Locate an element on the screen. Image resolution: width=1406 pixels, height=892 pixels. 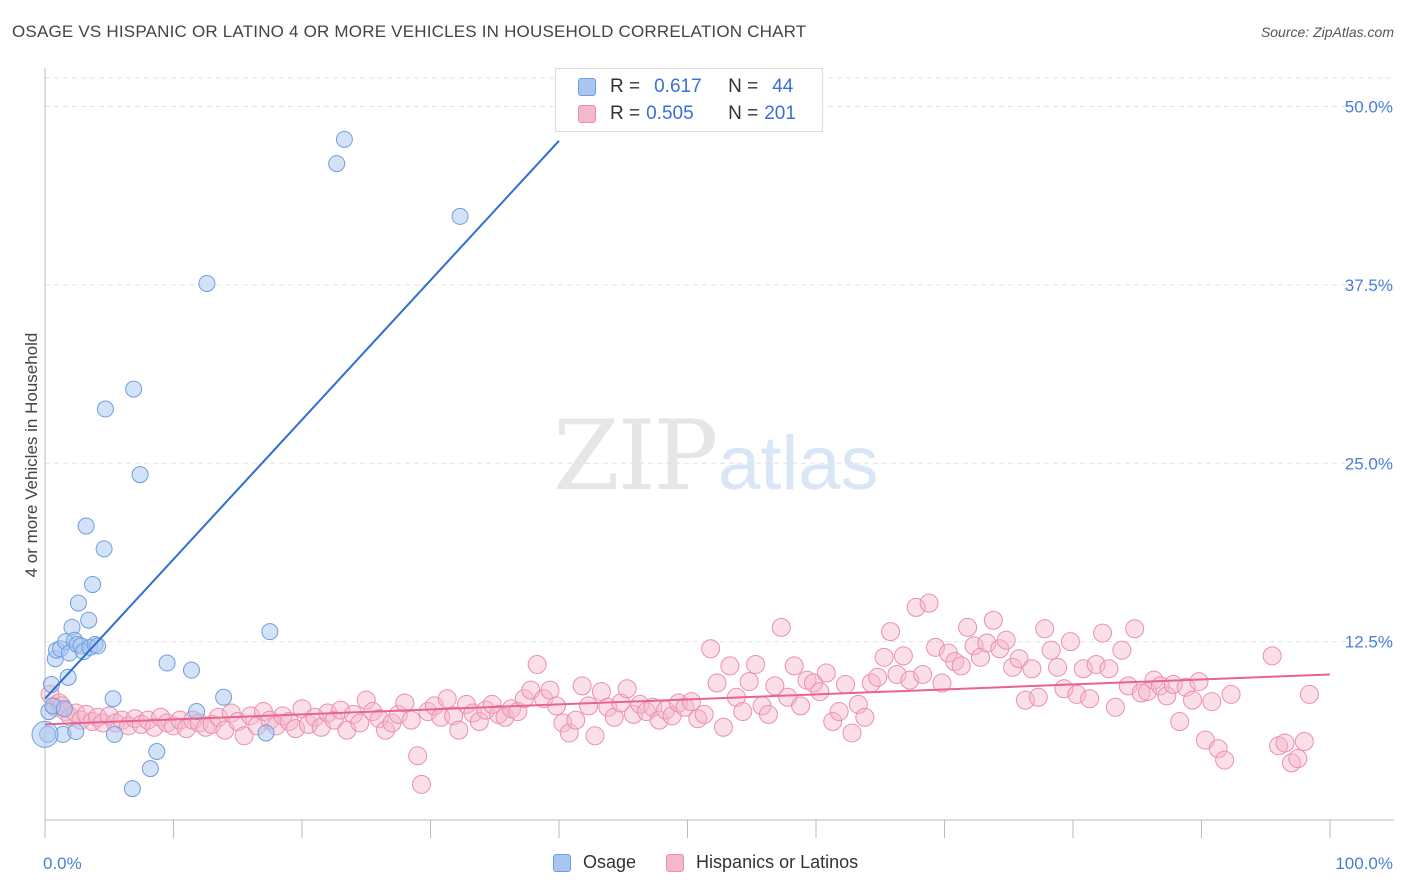
hispanic-legend-swatch is located at coordinates (675, 862).